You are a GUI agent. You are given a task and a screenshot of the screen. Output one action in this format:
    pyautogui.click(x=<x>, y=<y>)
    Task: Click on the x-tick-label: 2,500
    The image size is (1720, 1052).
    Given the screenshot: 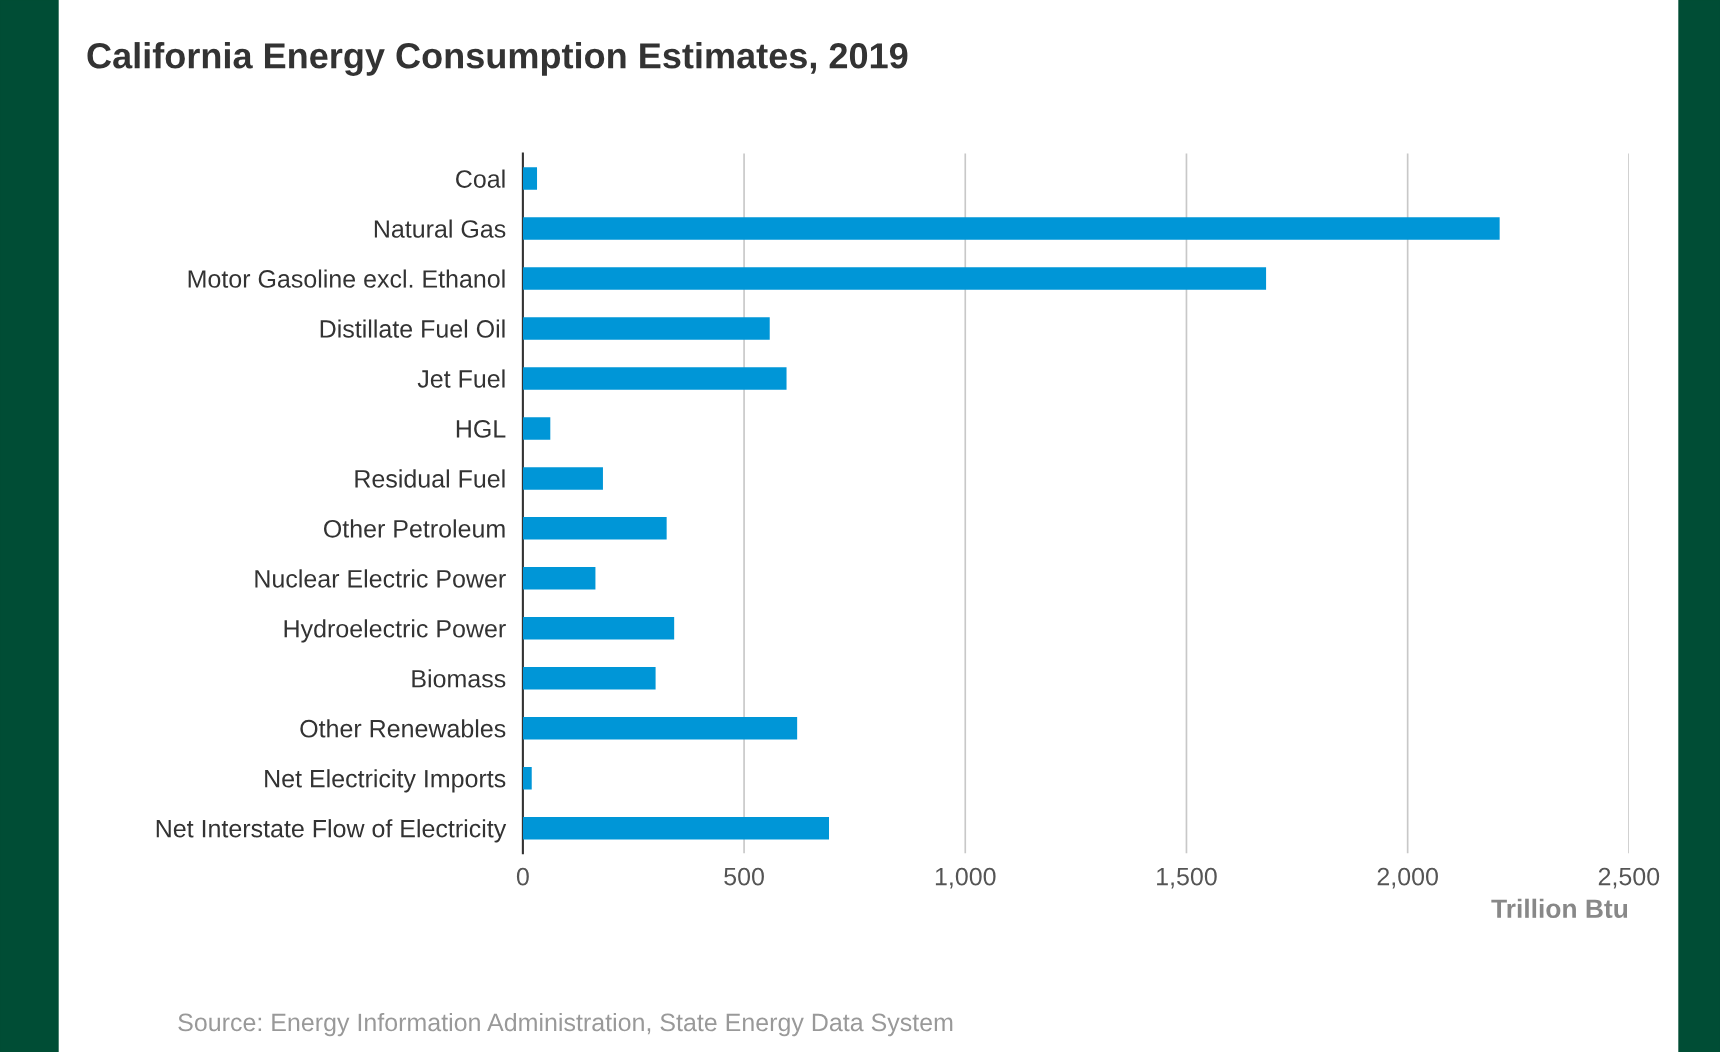 What is the action you would take?
    pyautogui.click(x=1629, y=878)
    